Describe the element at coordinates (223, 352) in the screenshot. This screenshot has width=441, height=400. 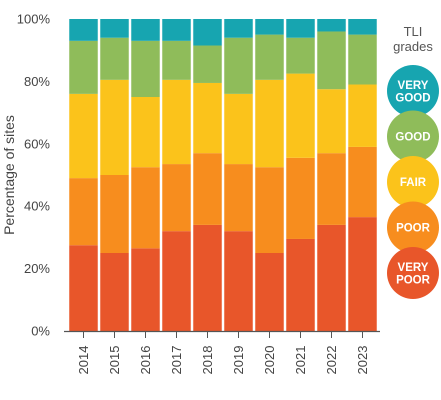
I see `x-axis-ticks: 2014 2015 2016 2017 2018 2019 2020 2021 2022 2023` at that location.